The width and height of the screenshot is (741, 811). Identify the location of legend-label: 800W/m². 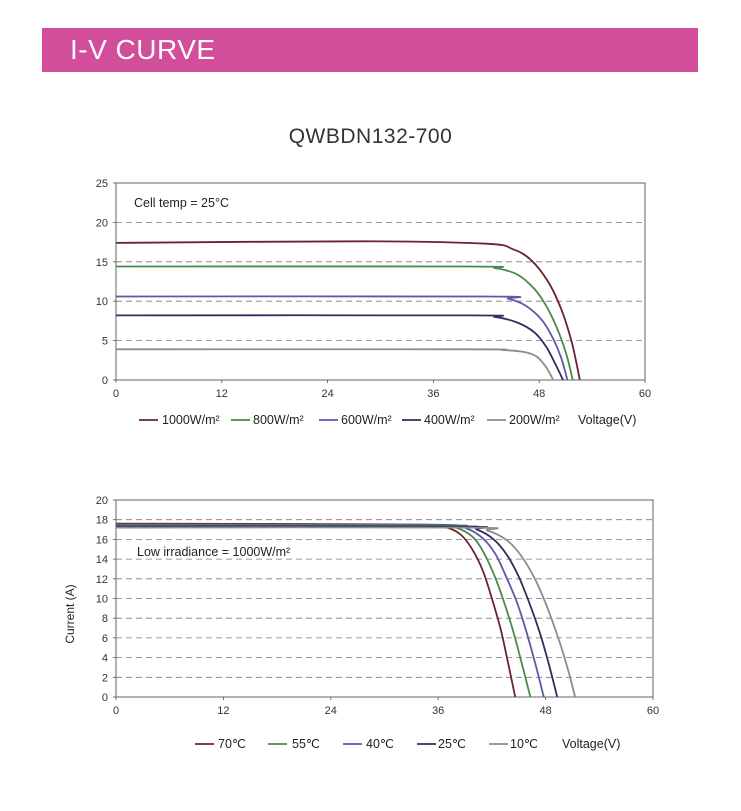
(278, 420).